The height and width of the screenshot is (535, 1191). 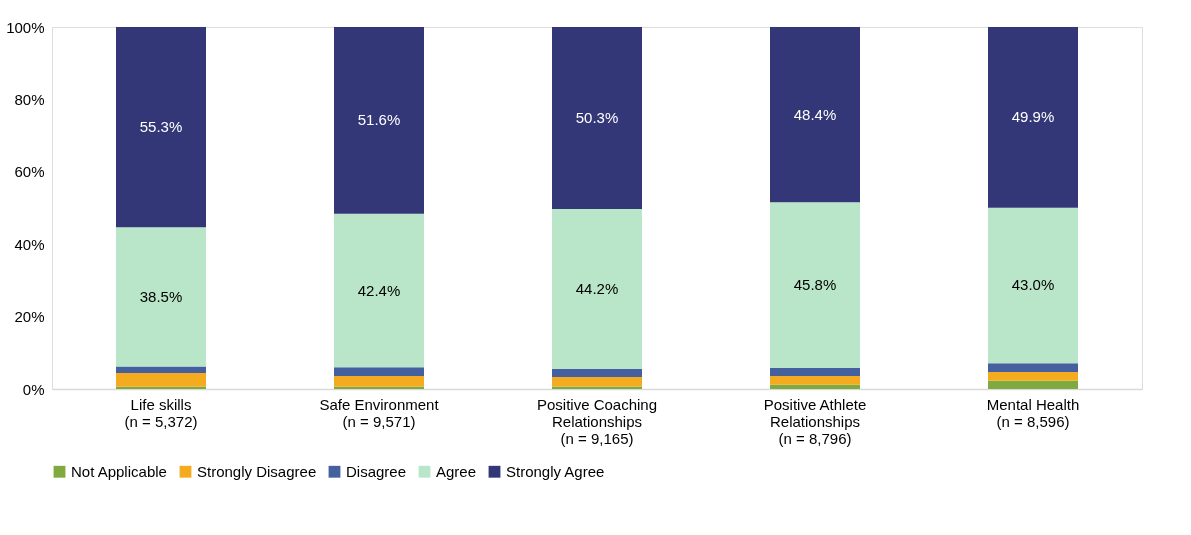 What do you see at coordinates (1033, 412) in the screenshot?
I see `x-tick-label: Mental Health (n = 8,596)` at bounding box center [1033, 412].